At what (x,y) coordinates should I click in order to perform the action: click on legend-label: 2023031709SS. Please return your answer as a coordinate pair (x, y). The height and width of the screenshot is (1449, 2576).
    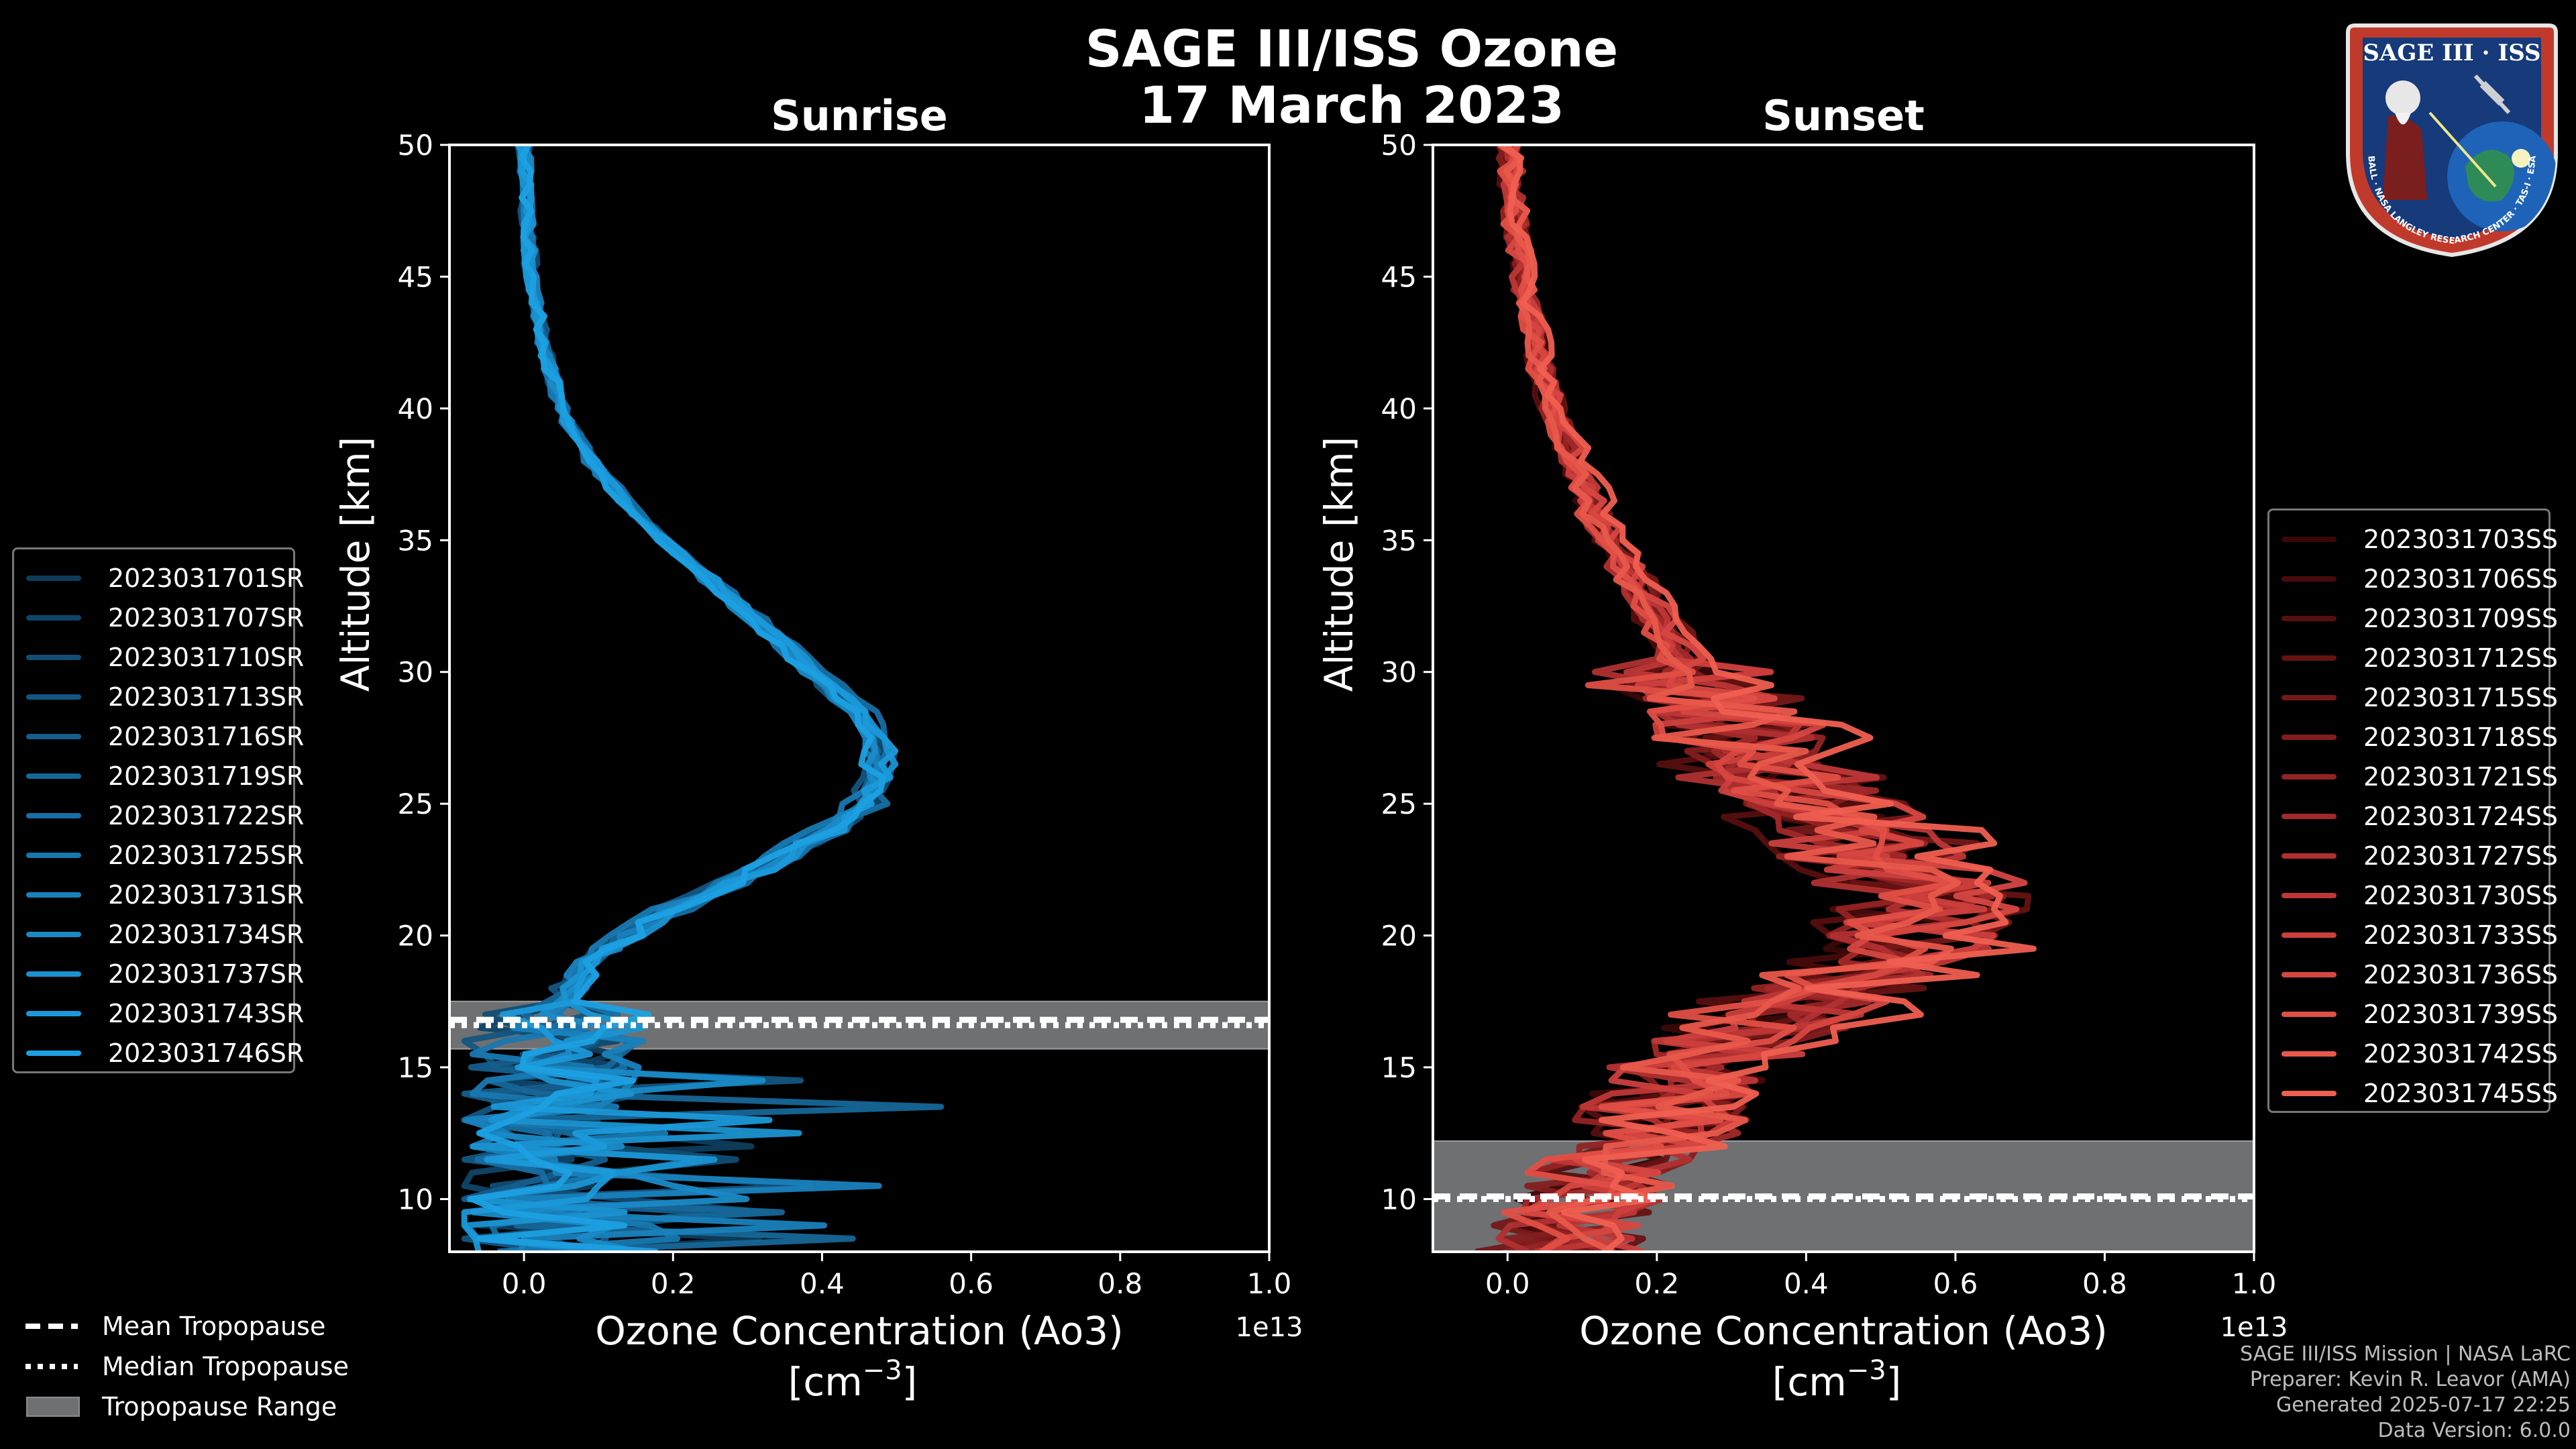
    Looking at the image, I should click on (2461, 618).